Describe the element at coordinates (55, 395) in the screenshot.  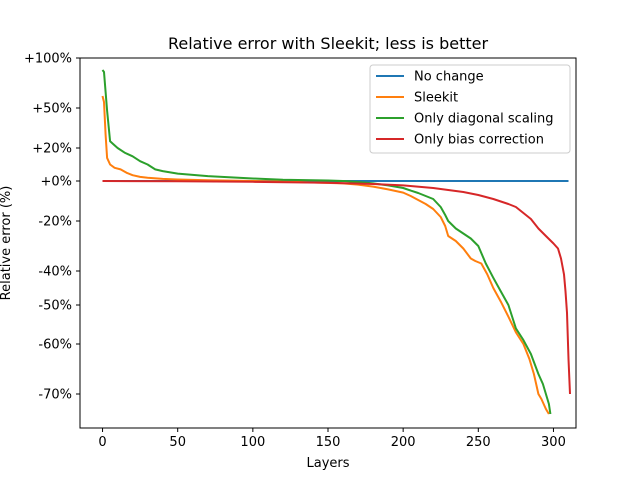
I see `y-tick-label: -70%` at that location.